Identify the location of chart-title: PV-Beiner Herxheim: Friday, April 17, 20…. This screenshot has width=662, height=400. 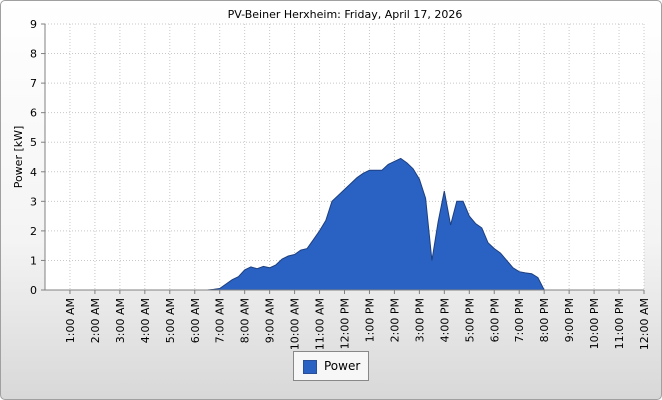
(345, 14).